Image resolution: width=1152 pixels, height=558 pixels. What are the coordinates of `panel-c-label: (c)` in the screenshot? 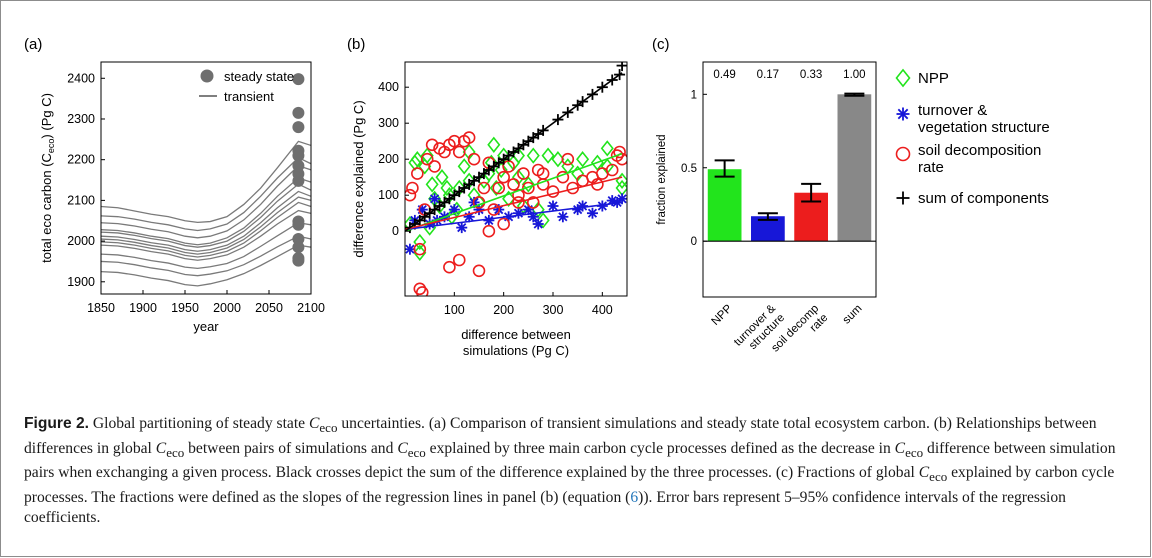 It's located at (661, 44).